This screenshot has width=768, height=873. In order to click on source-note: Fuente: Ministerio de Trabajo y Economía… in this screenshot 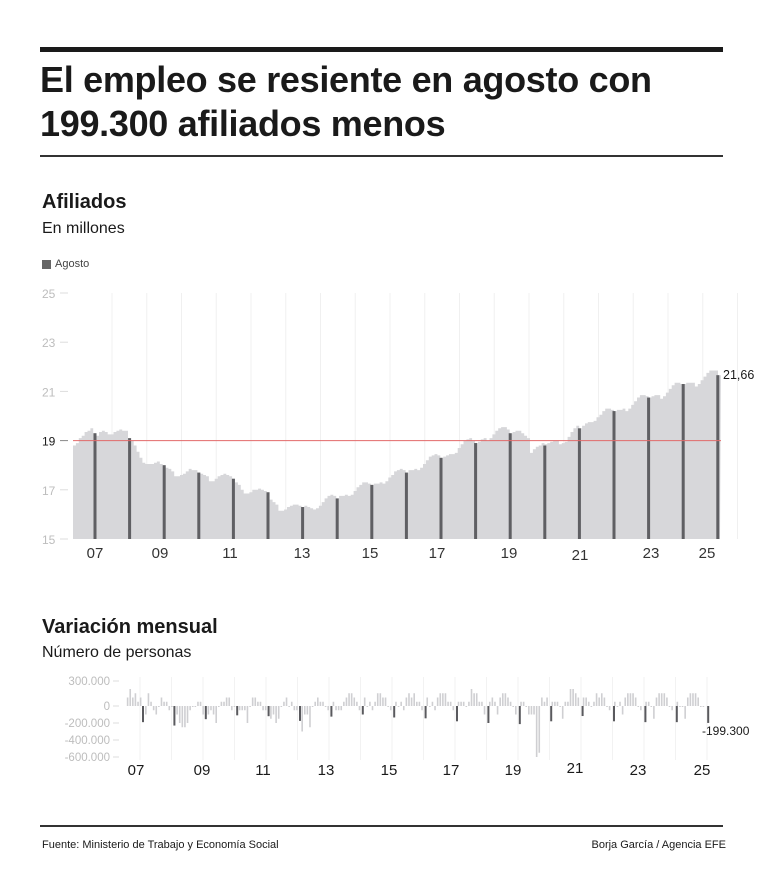, I will do `click(160, 845)`.